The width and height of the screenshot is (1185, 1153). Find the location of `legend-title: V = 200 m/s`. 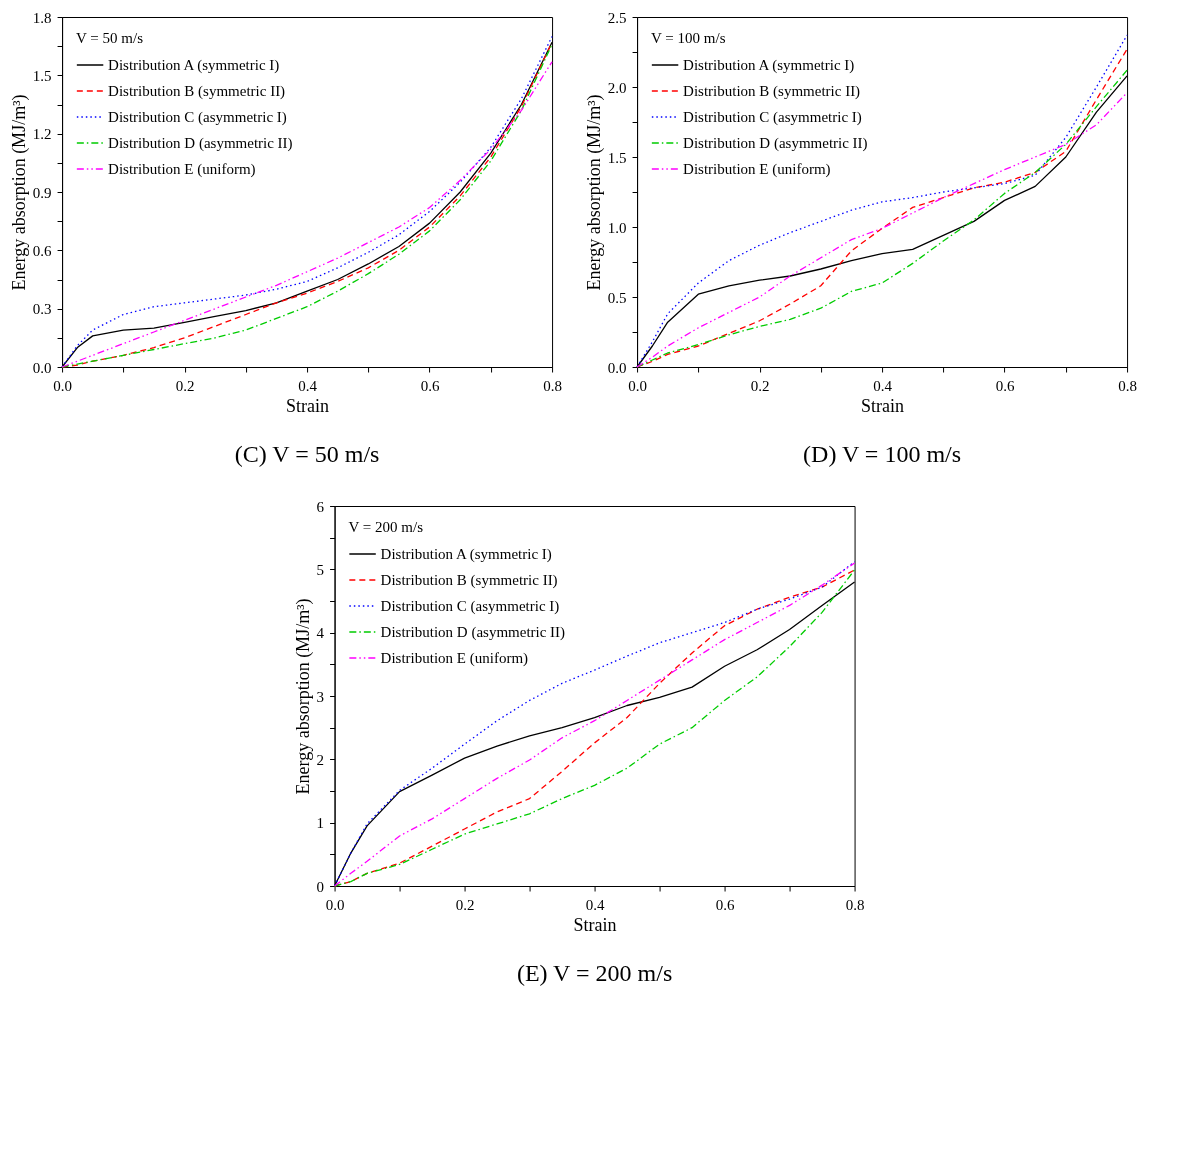

legend-title: V = 200 m/s is located at coordinates (386, 527).